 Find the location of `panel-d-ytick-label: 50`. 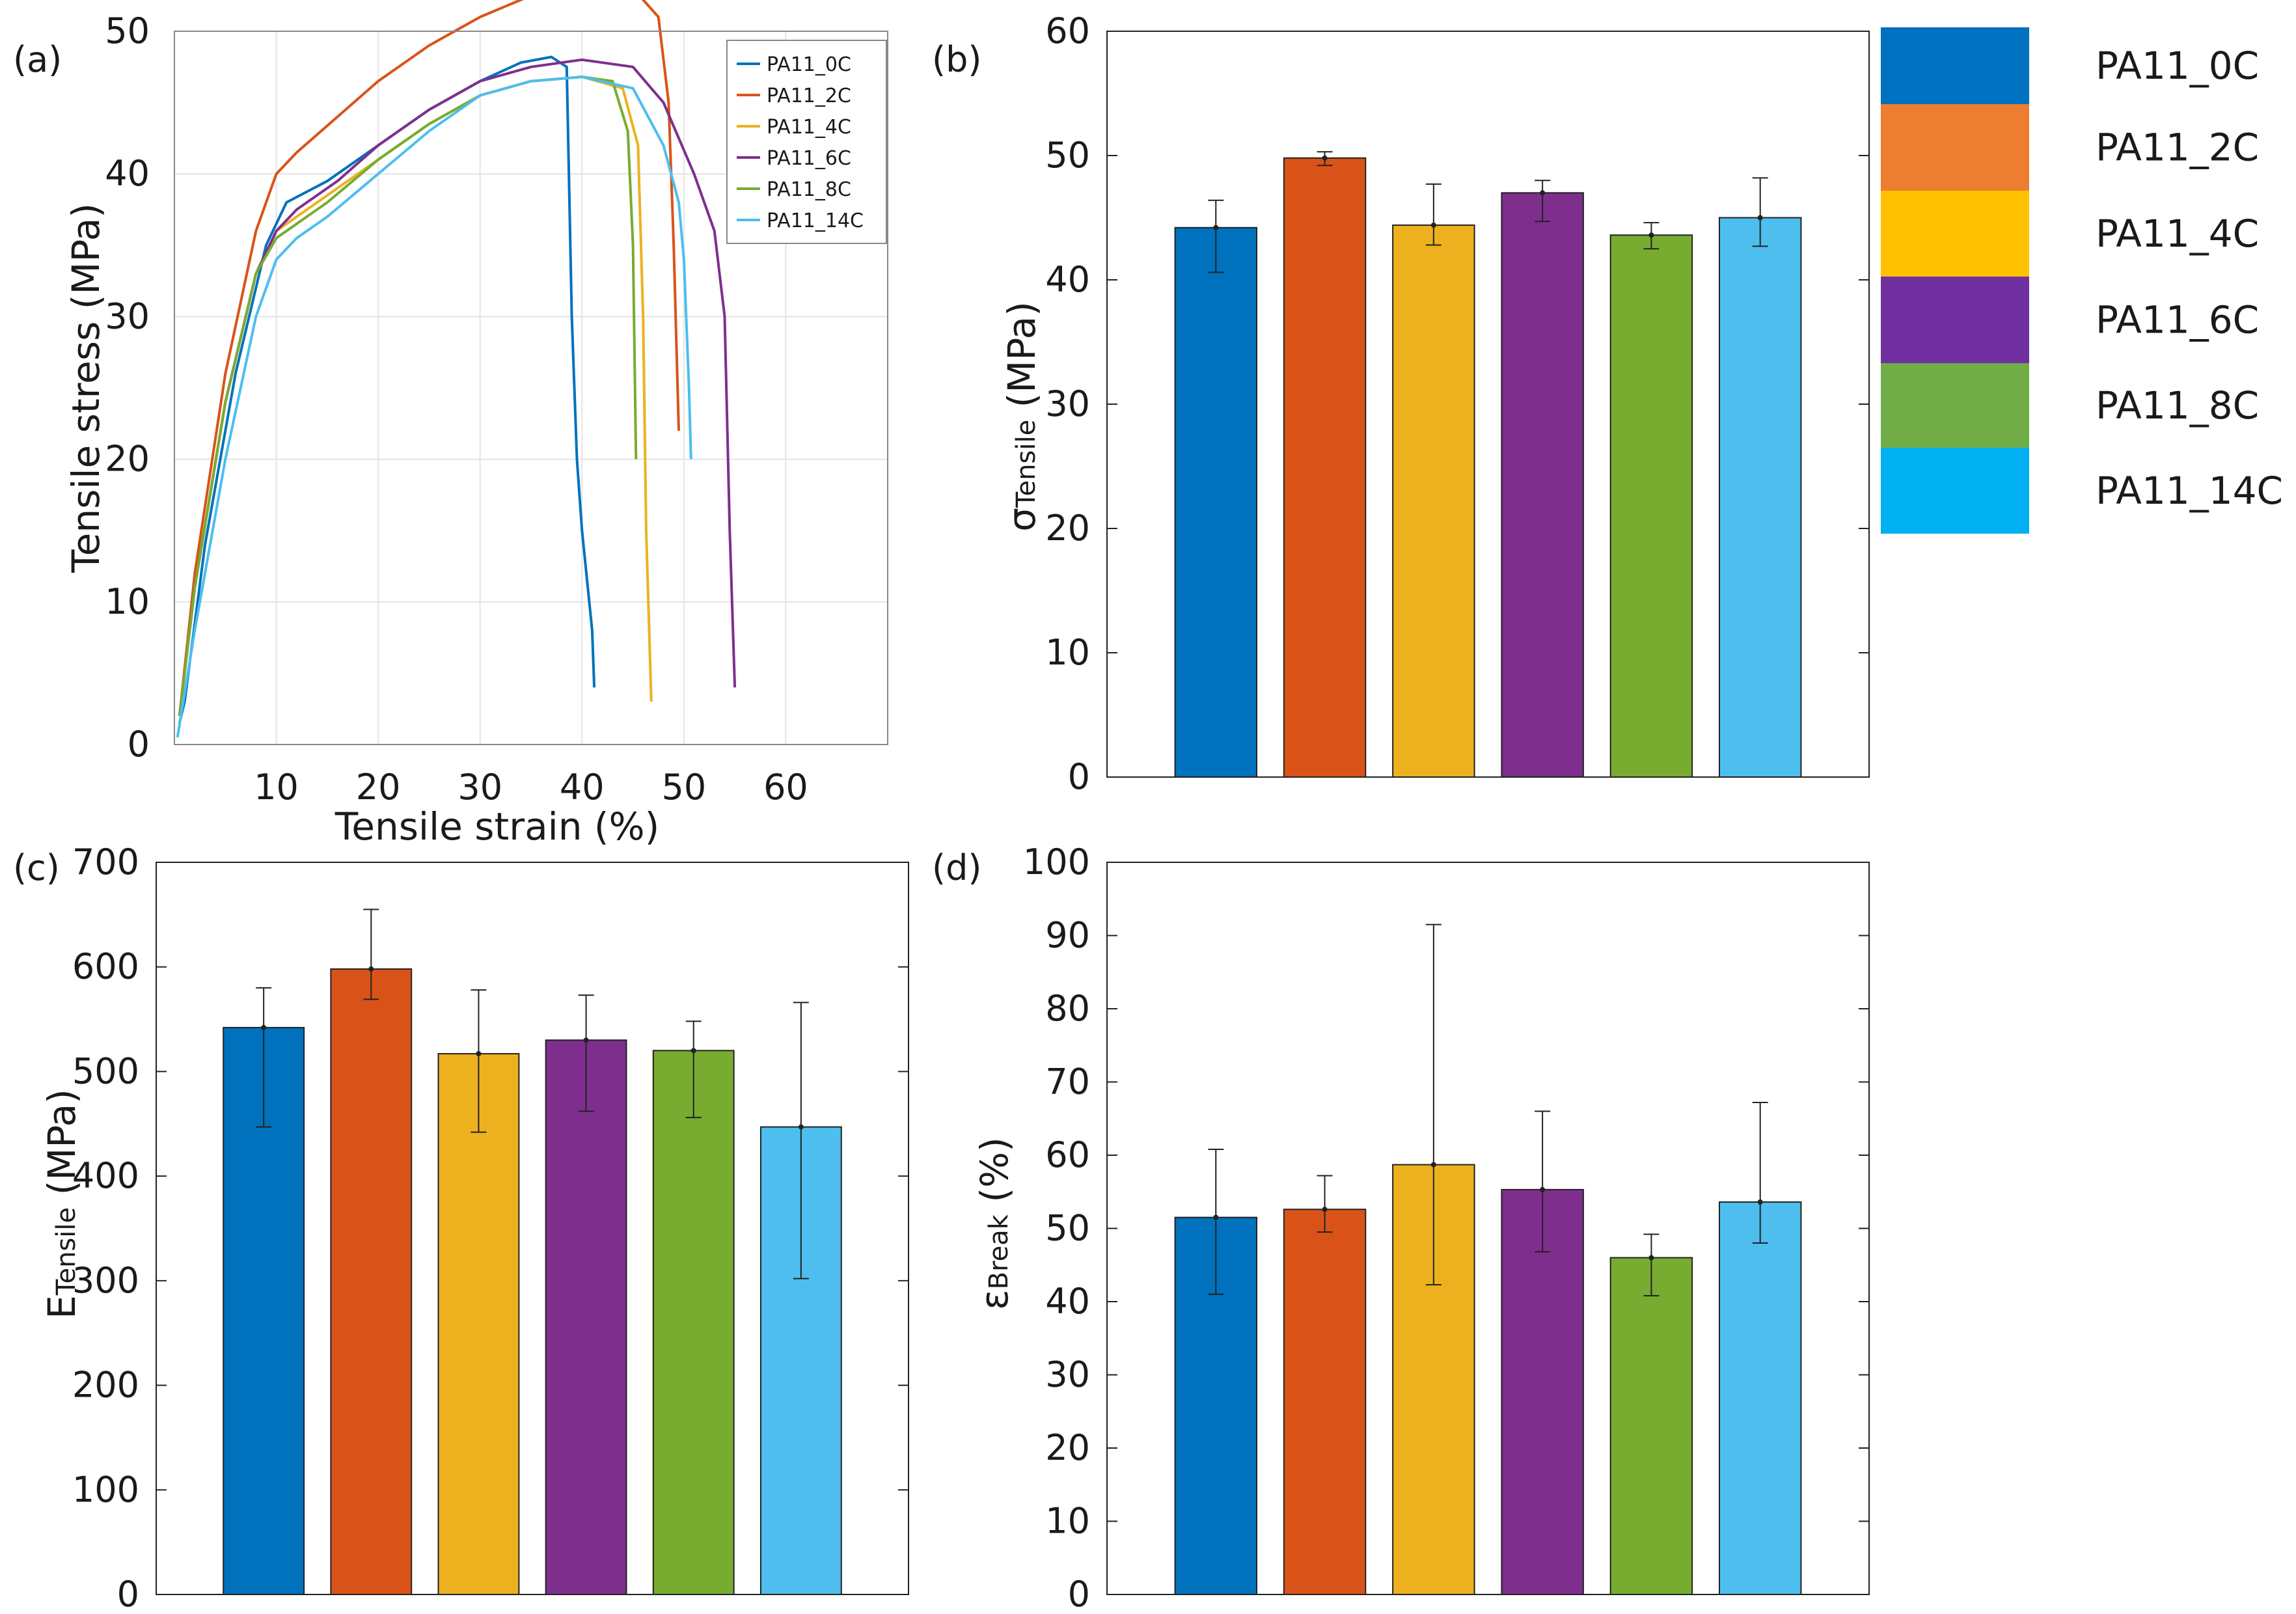

panel-d-ytick-label: 50 is located at coordinates (1067, 1228).